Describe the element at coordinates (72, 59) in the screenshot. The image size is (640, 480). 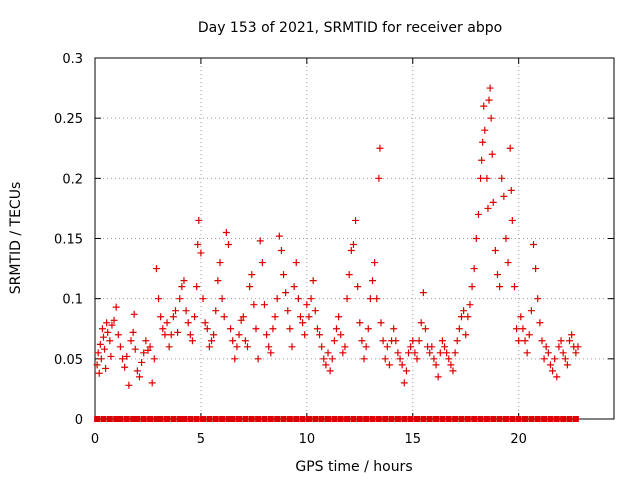
I see `y-tick-label: 0.3` at that location.